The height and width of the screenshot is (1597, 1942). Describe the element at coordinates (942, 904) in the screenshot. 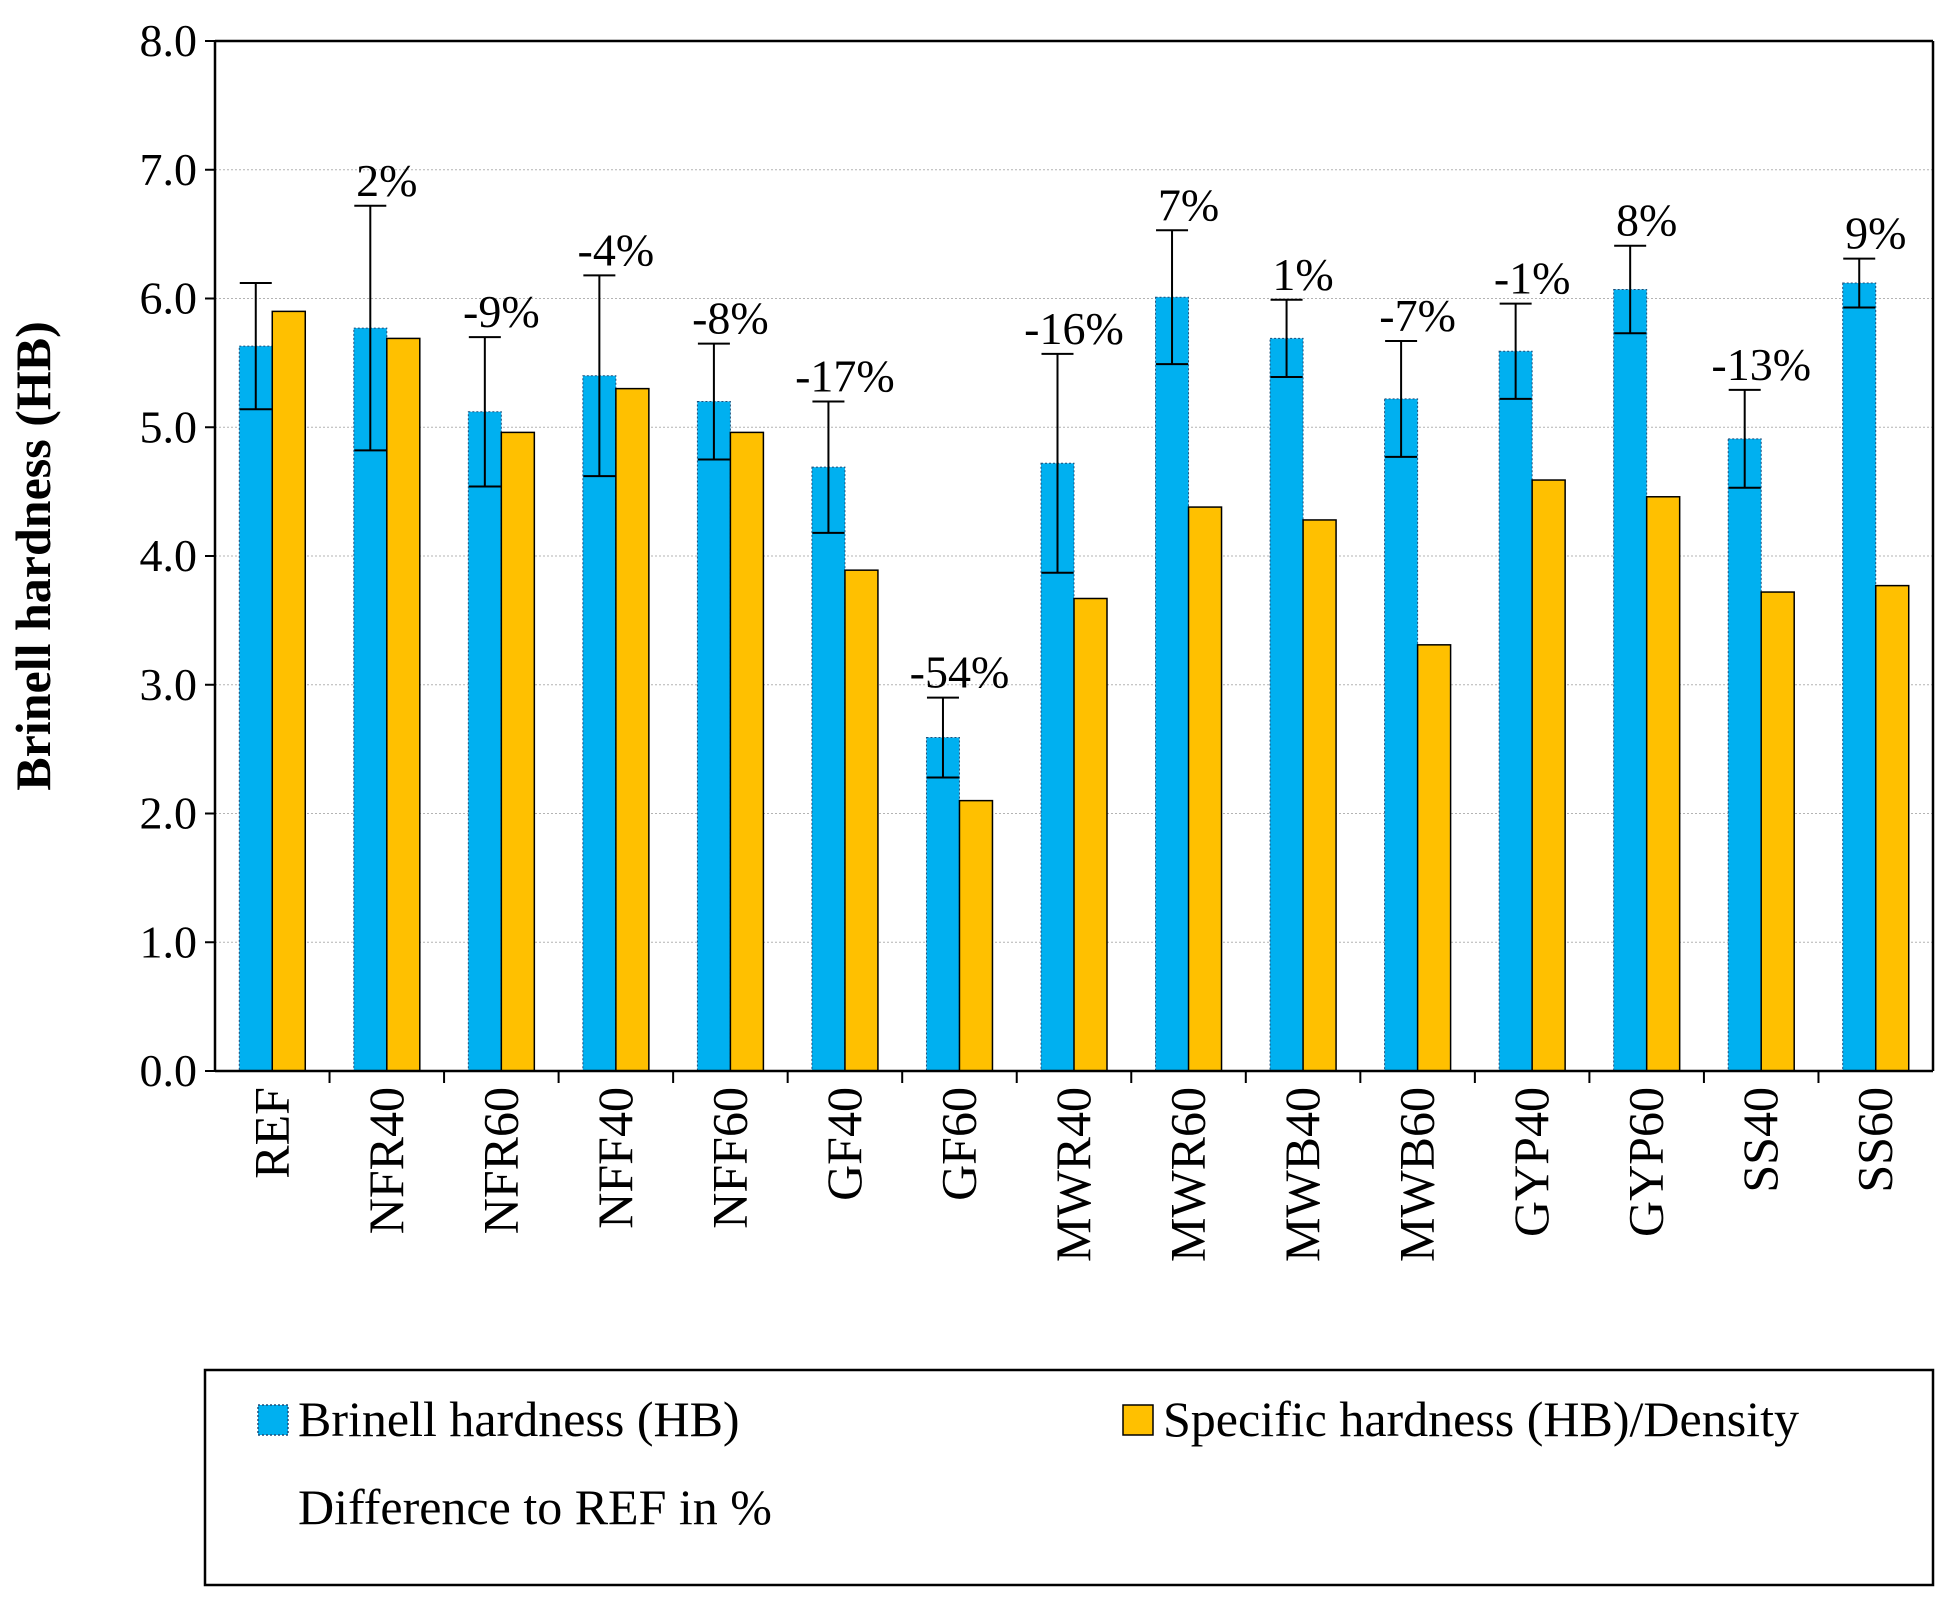

I see `bar-brinell-gf60` at that location.